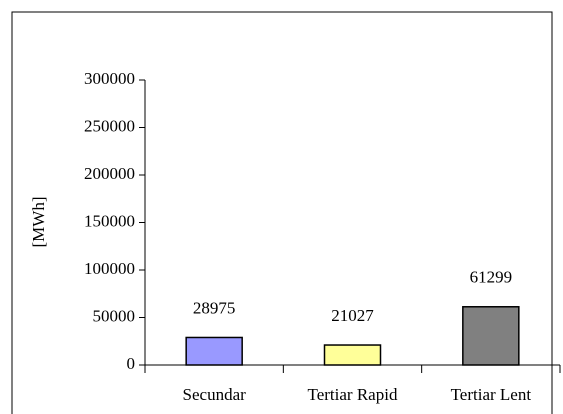 This screenshot has height=414, width=563. I want to click on data-label: 21027, so click(352, 315).